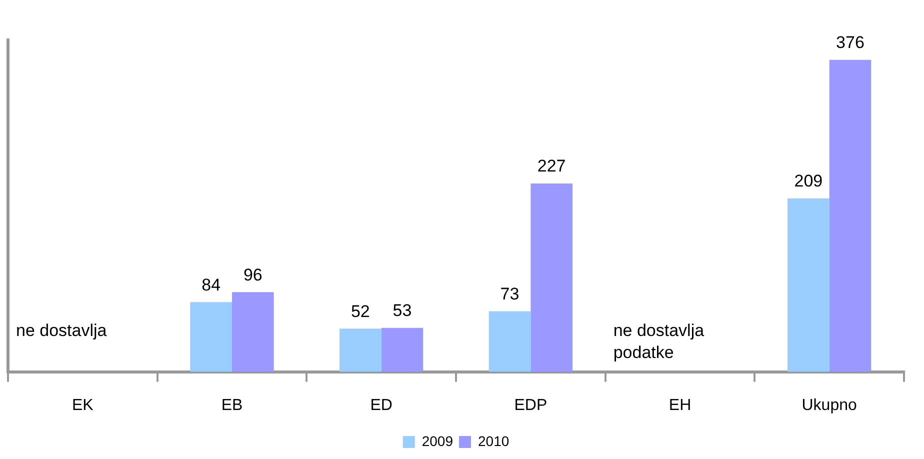 The image size is (924, 459). What do you see at coordinates (232, 405) in the screenshot?
I see `x-tick-label: EB` at bounding box center [232, 405].